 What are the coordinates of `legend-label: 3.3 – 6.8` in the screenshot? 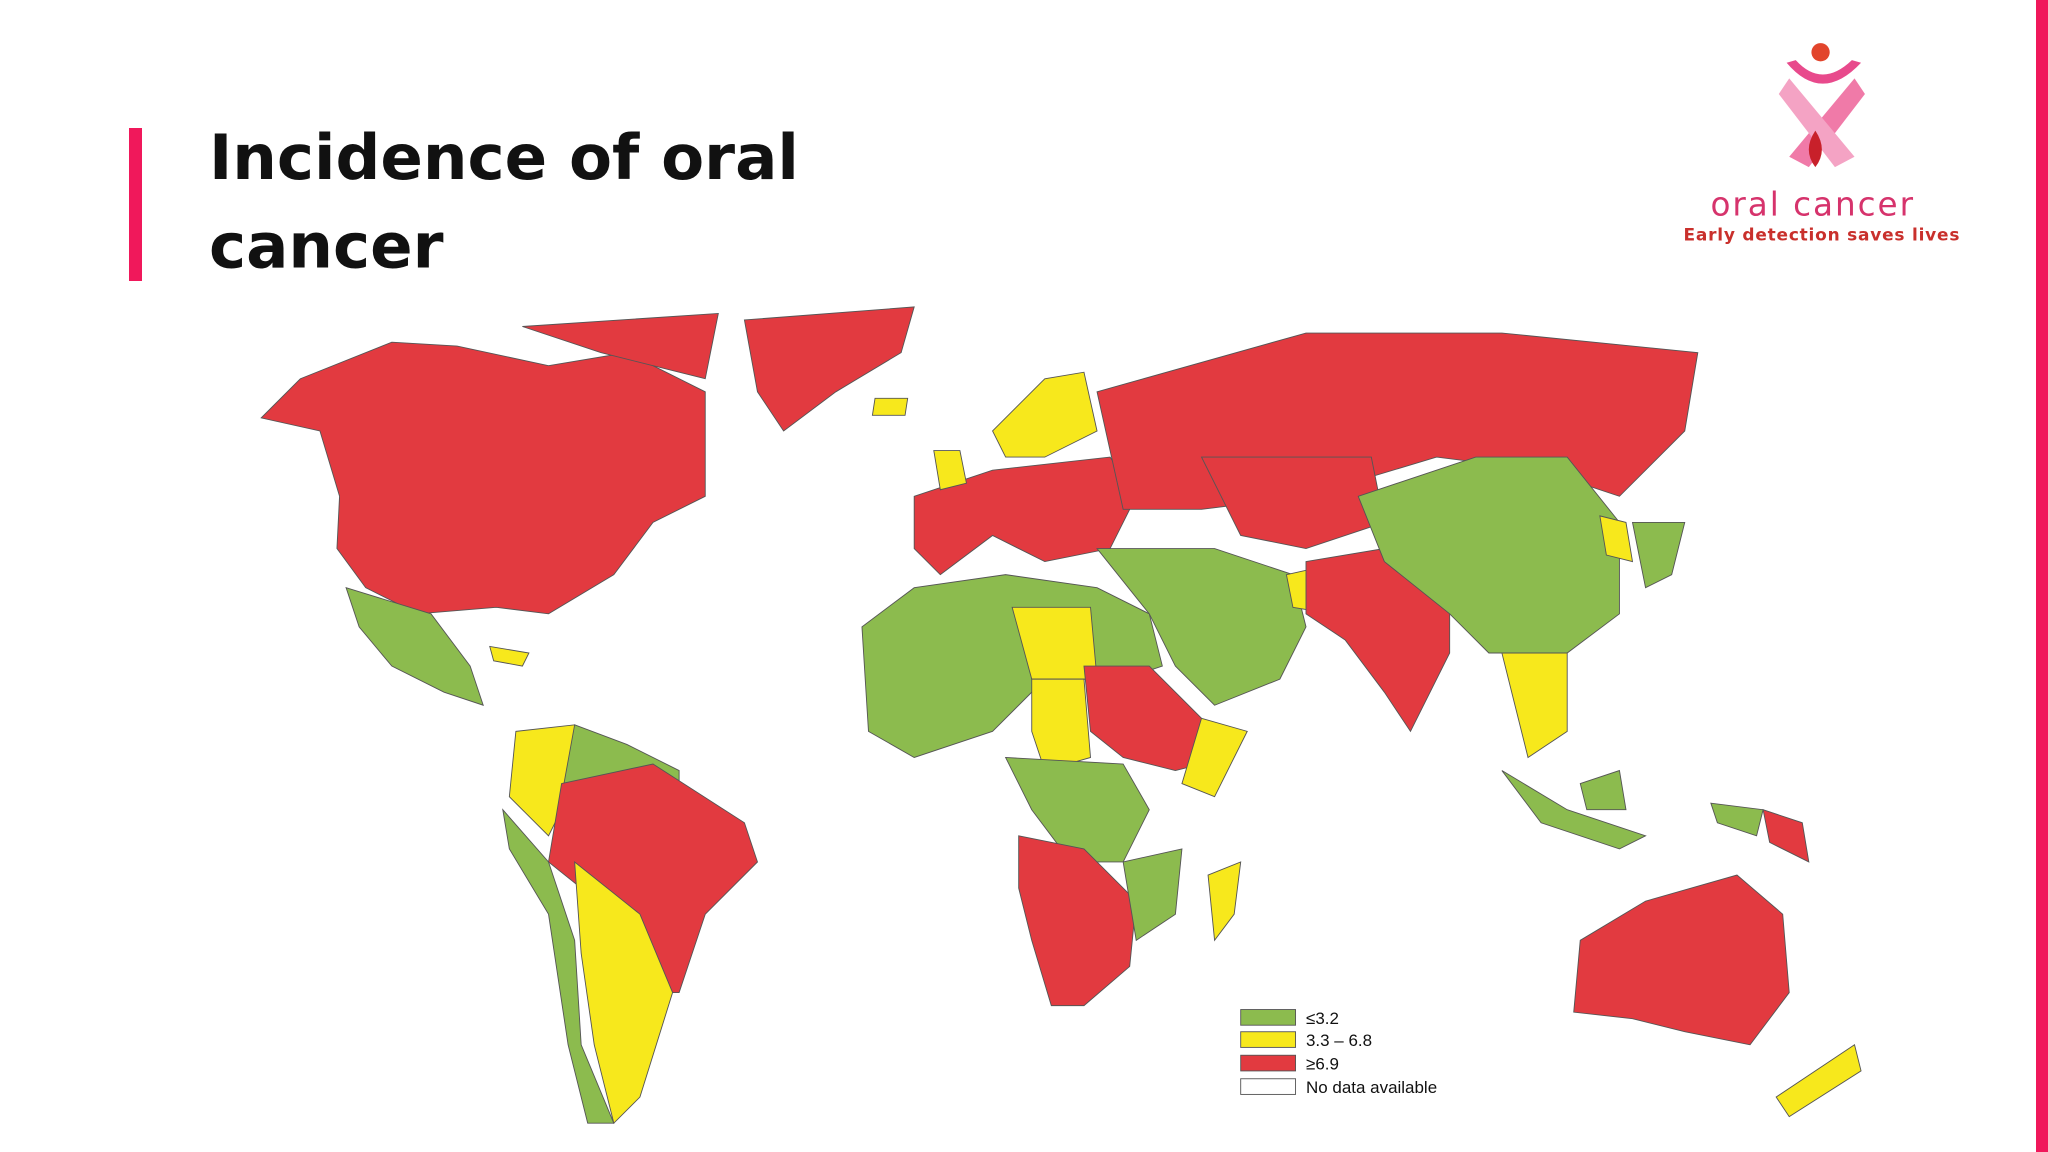 It's located at (1339, 1040).